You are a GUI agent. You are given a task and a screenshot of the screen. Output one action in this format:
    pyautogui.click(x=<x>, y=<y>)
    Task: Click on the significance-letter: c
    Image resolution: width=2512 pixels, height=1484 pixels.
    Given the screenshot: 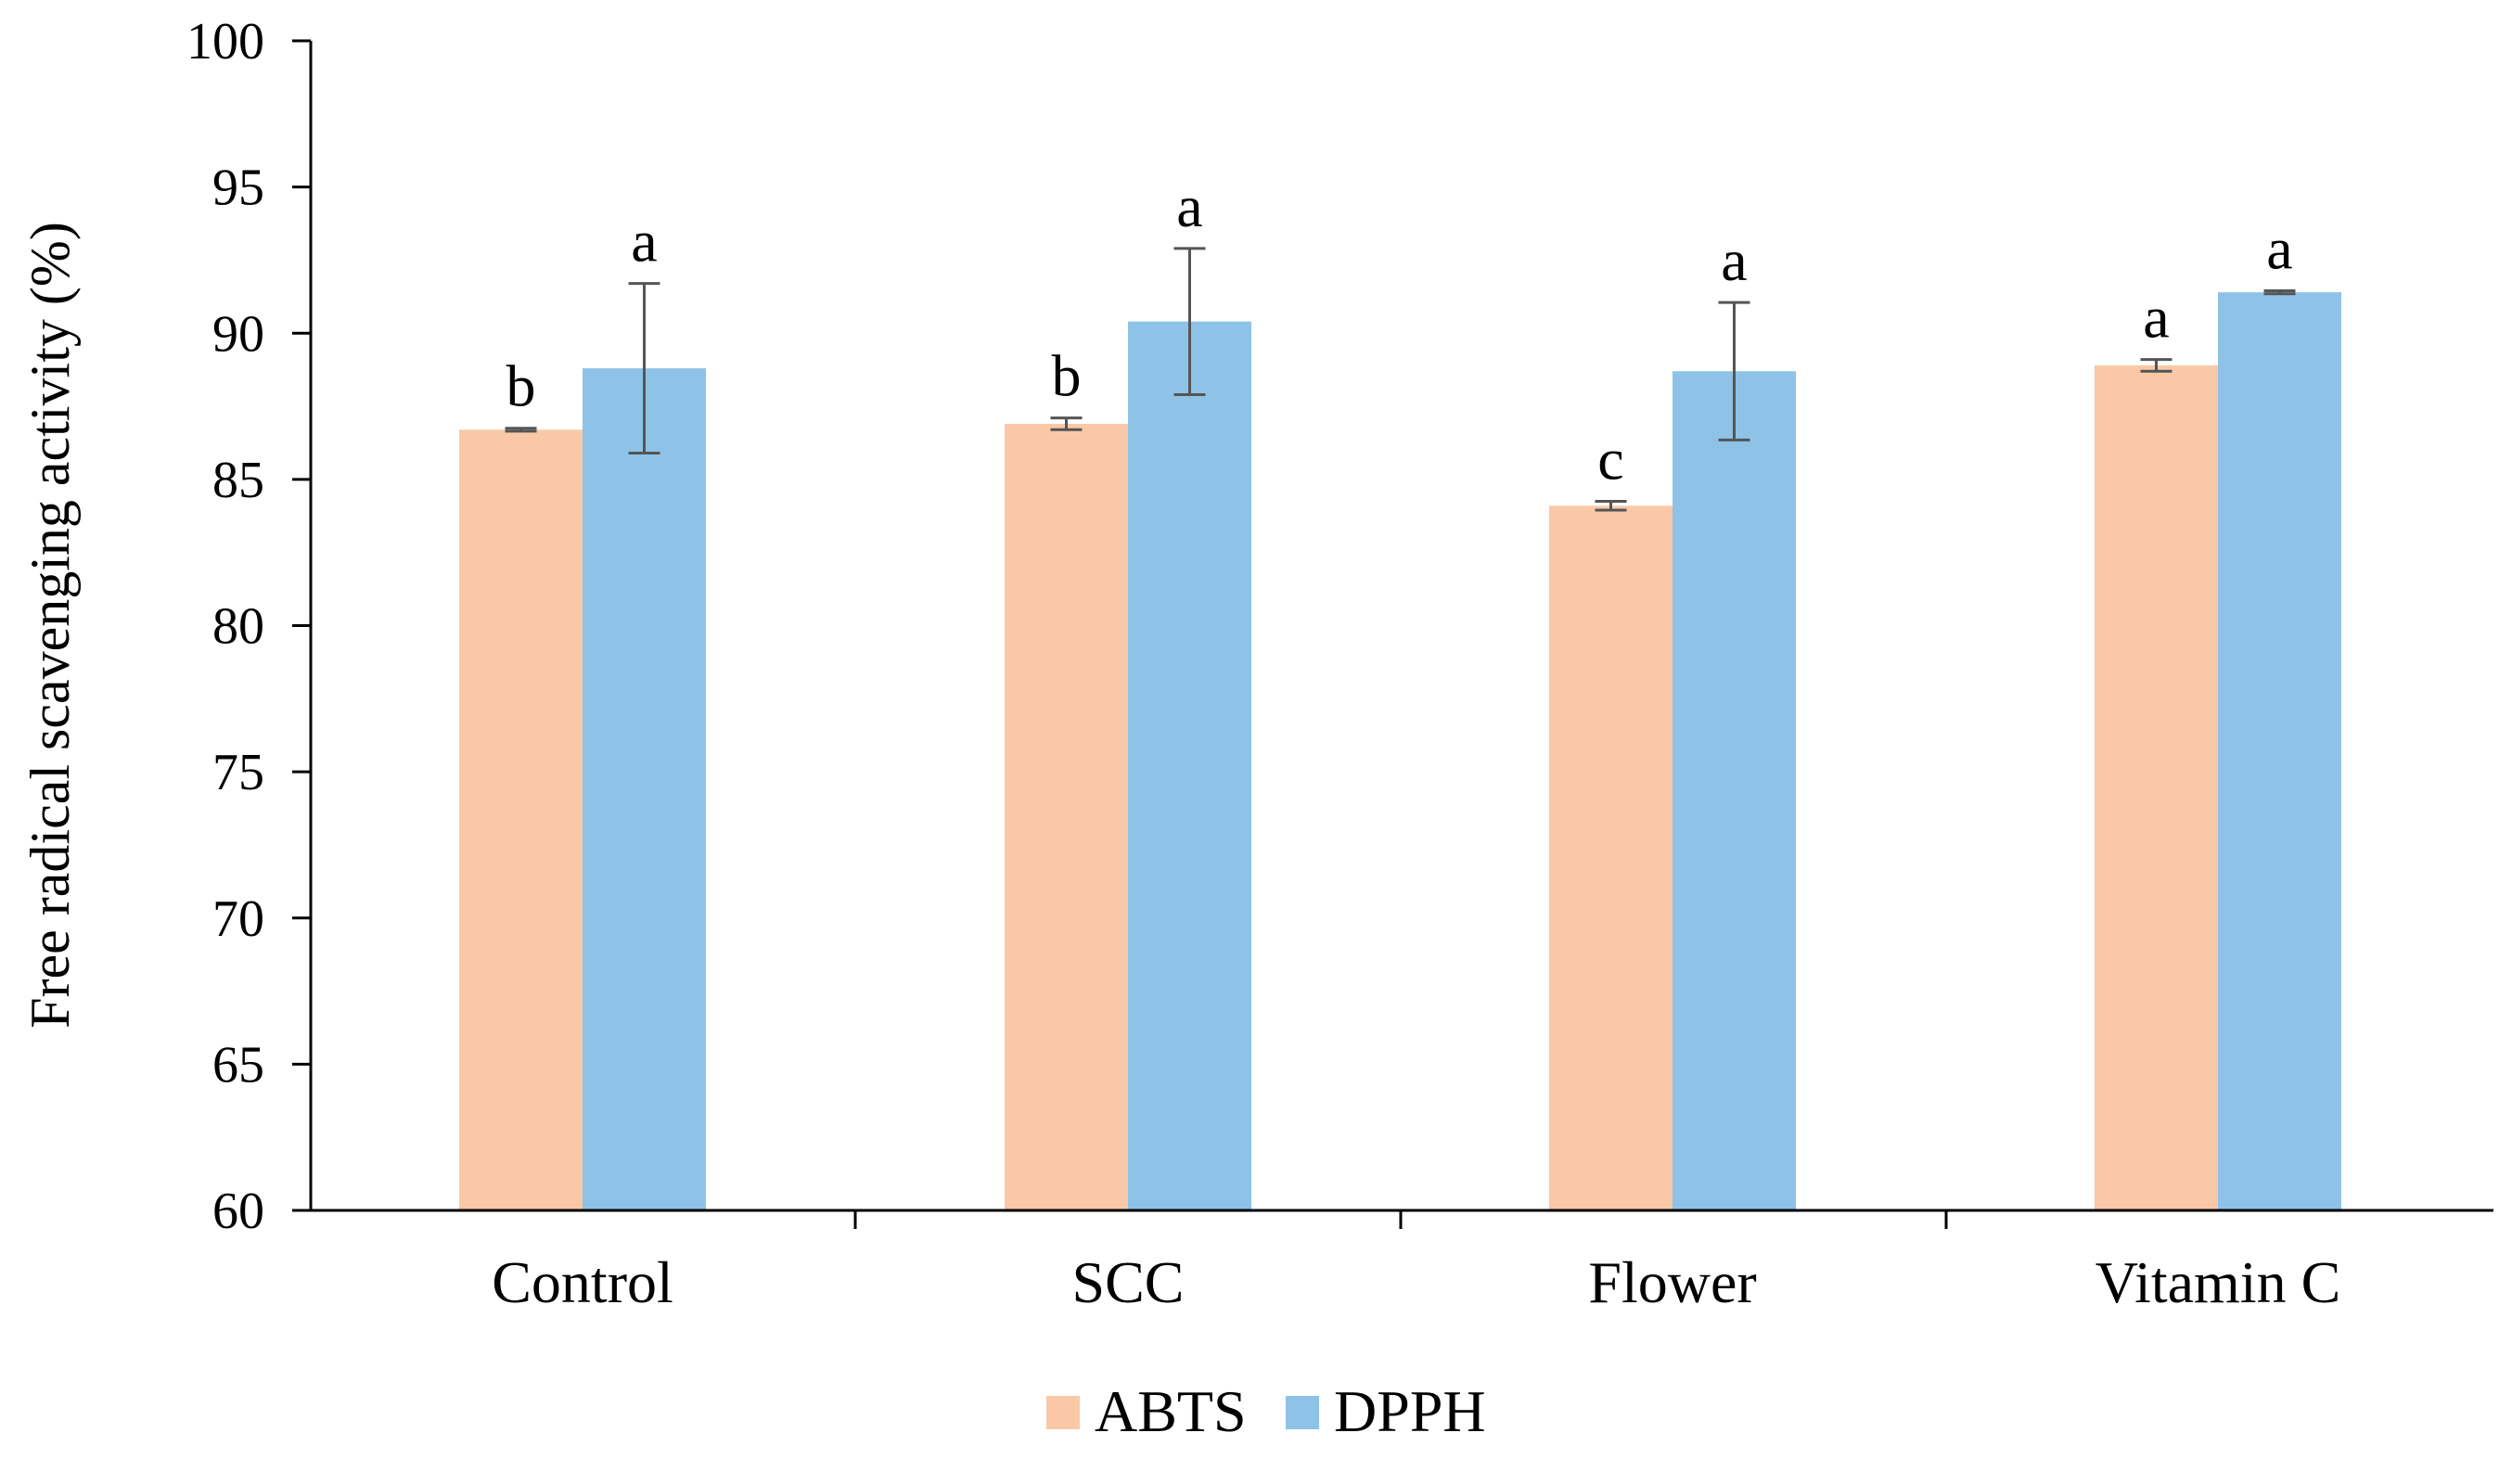 What is the action you would take?
    pyautogui.click(x=1610, y=460)
    